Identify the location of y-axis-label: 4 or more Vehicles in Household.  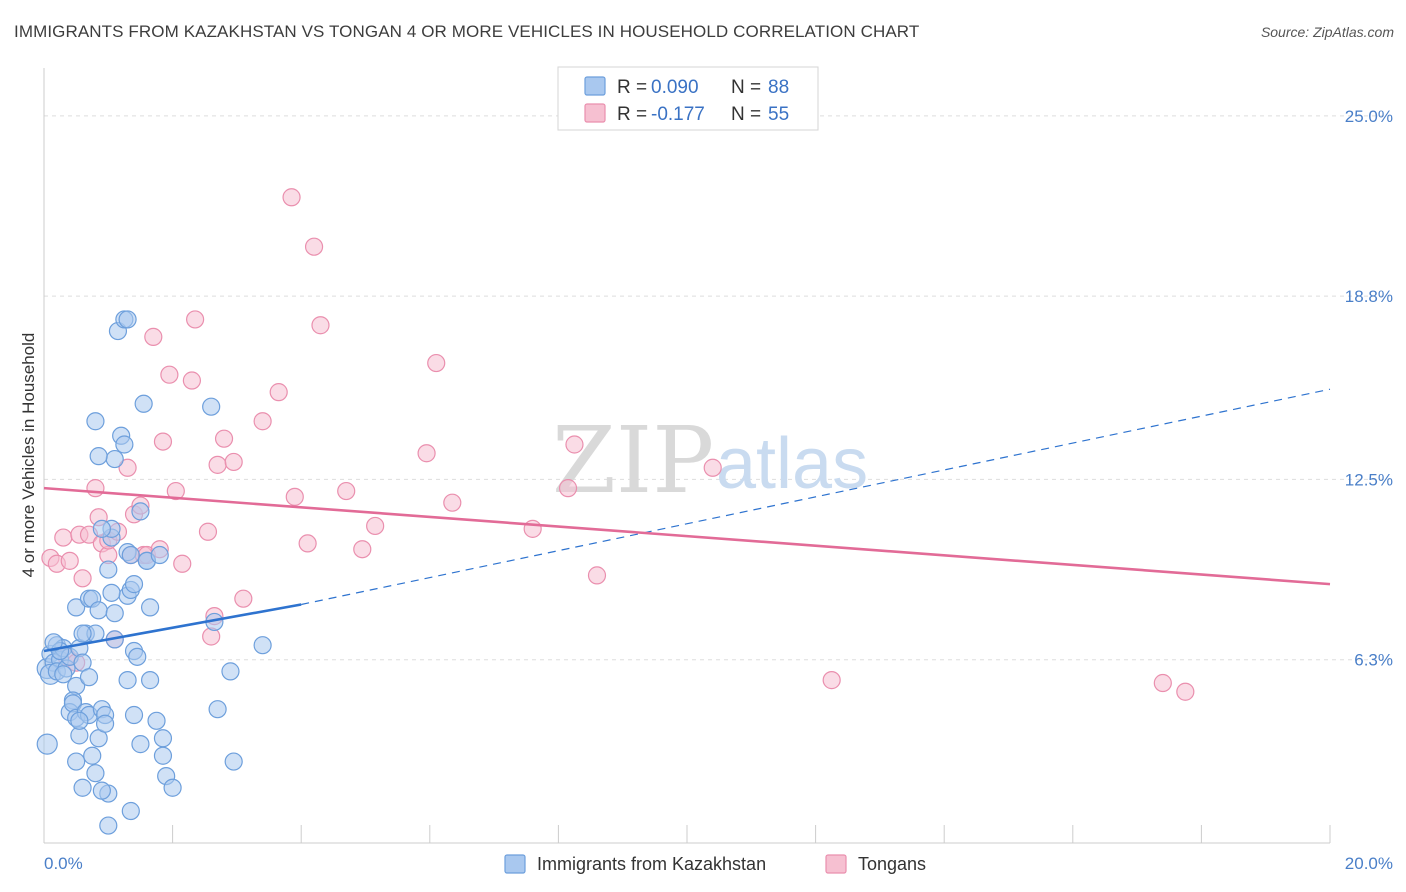
(28, 455).